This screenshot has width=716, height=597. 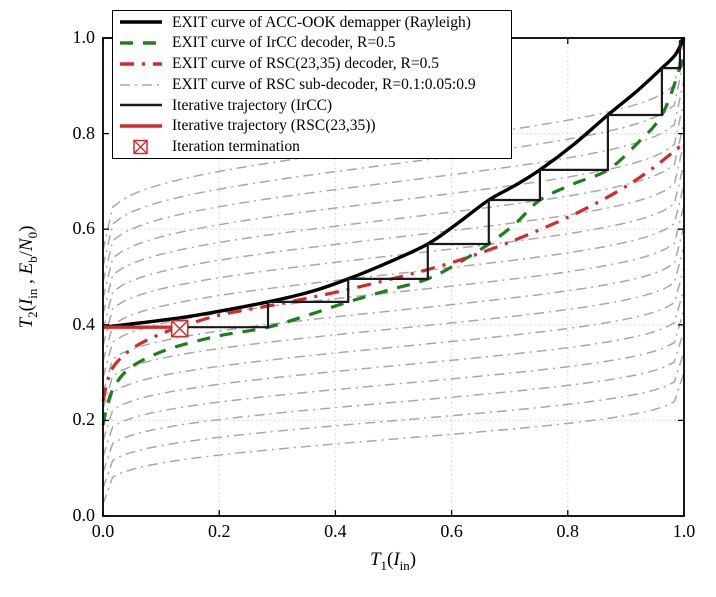 What do you see at coordinates (451, 531) in the screenshot?
I see `x-tick-label: 0.6` at bounding box center [451, 531].